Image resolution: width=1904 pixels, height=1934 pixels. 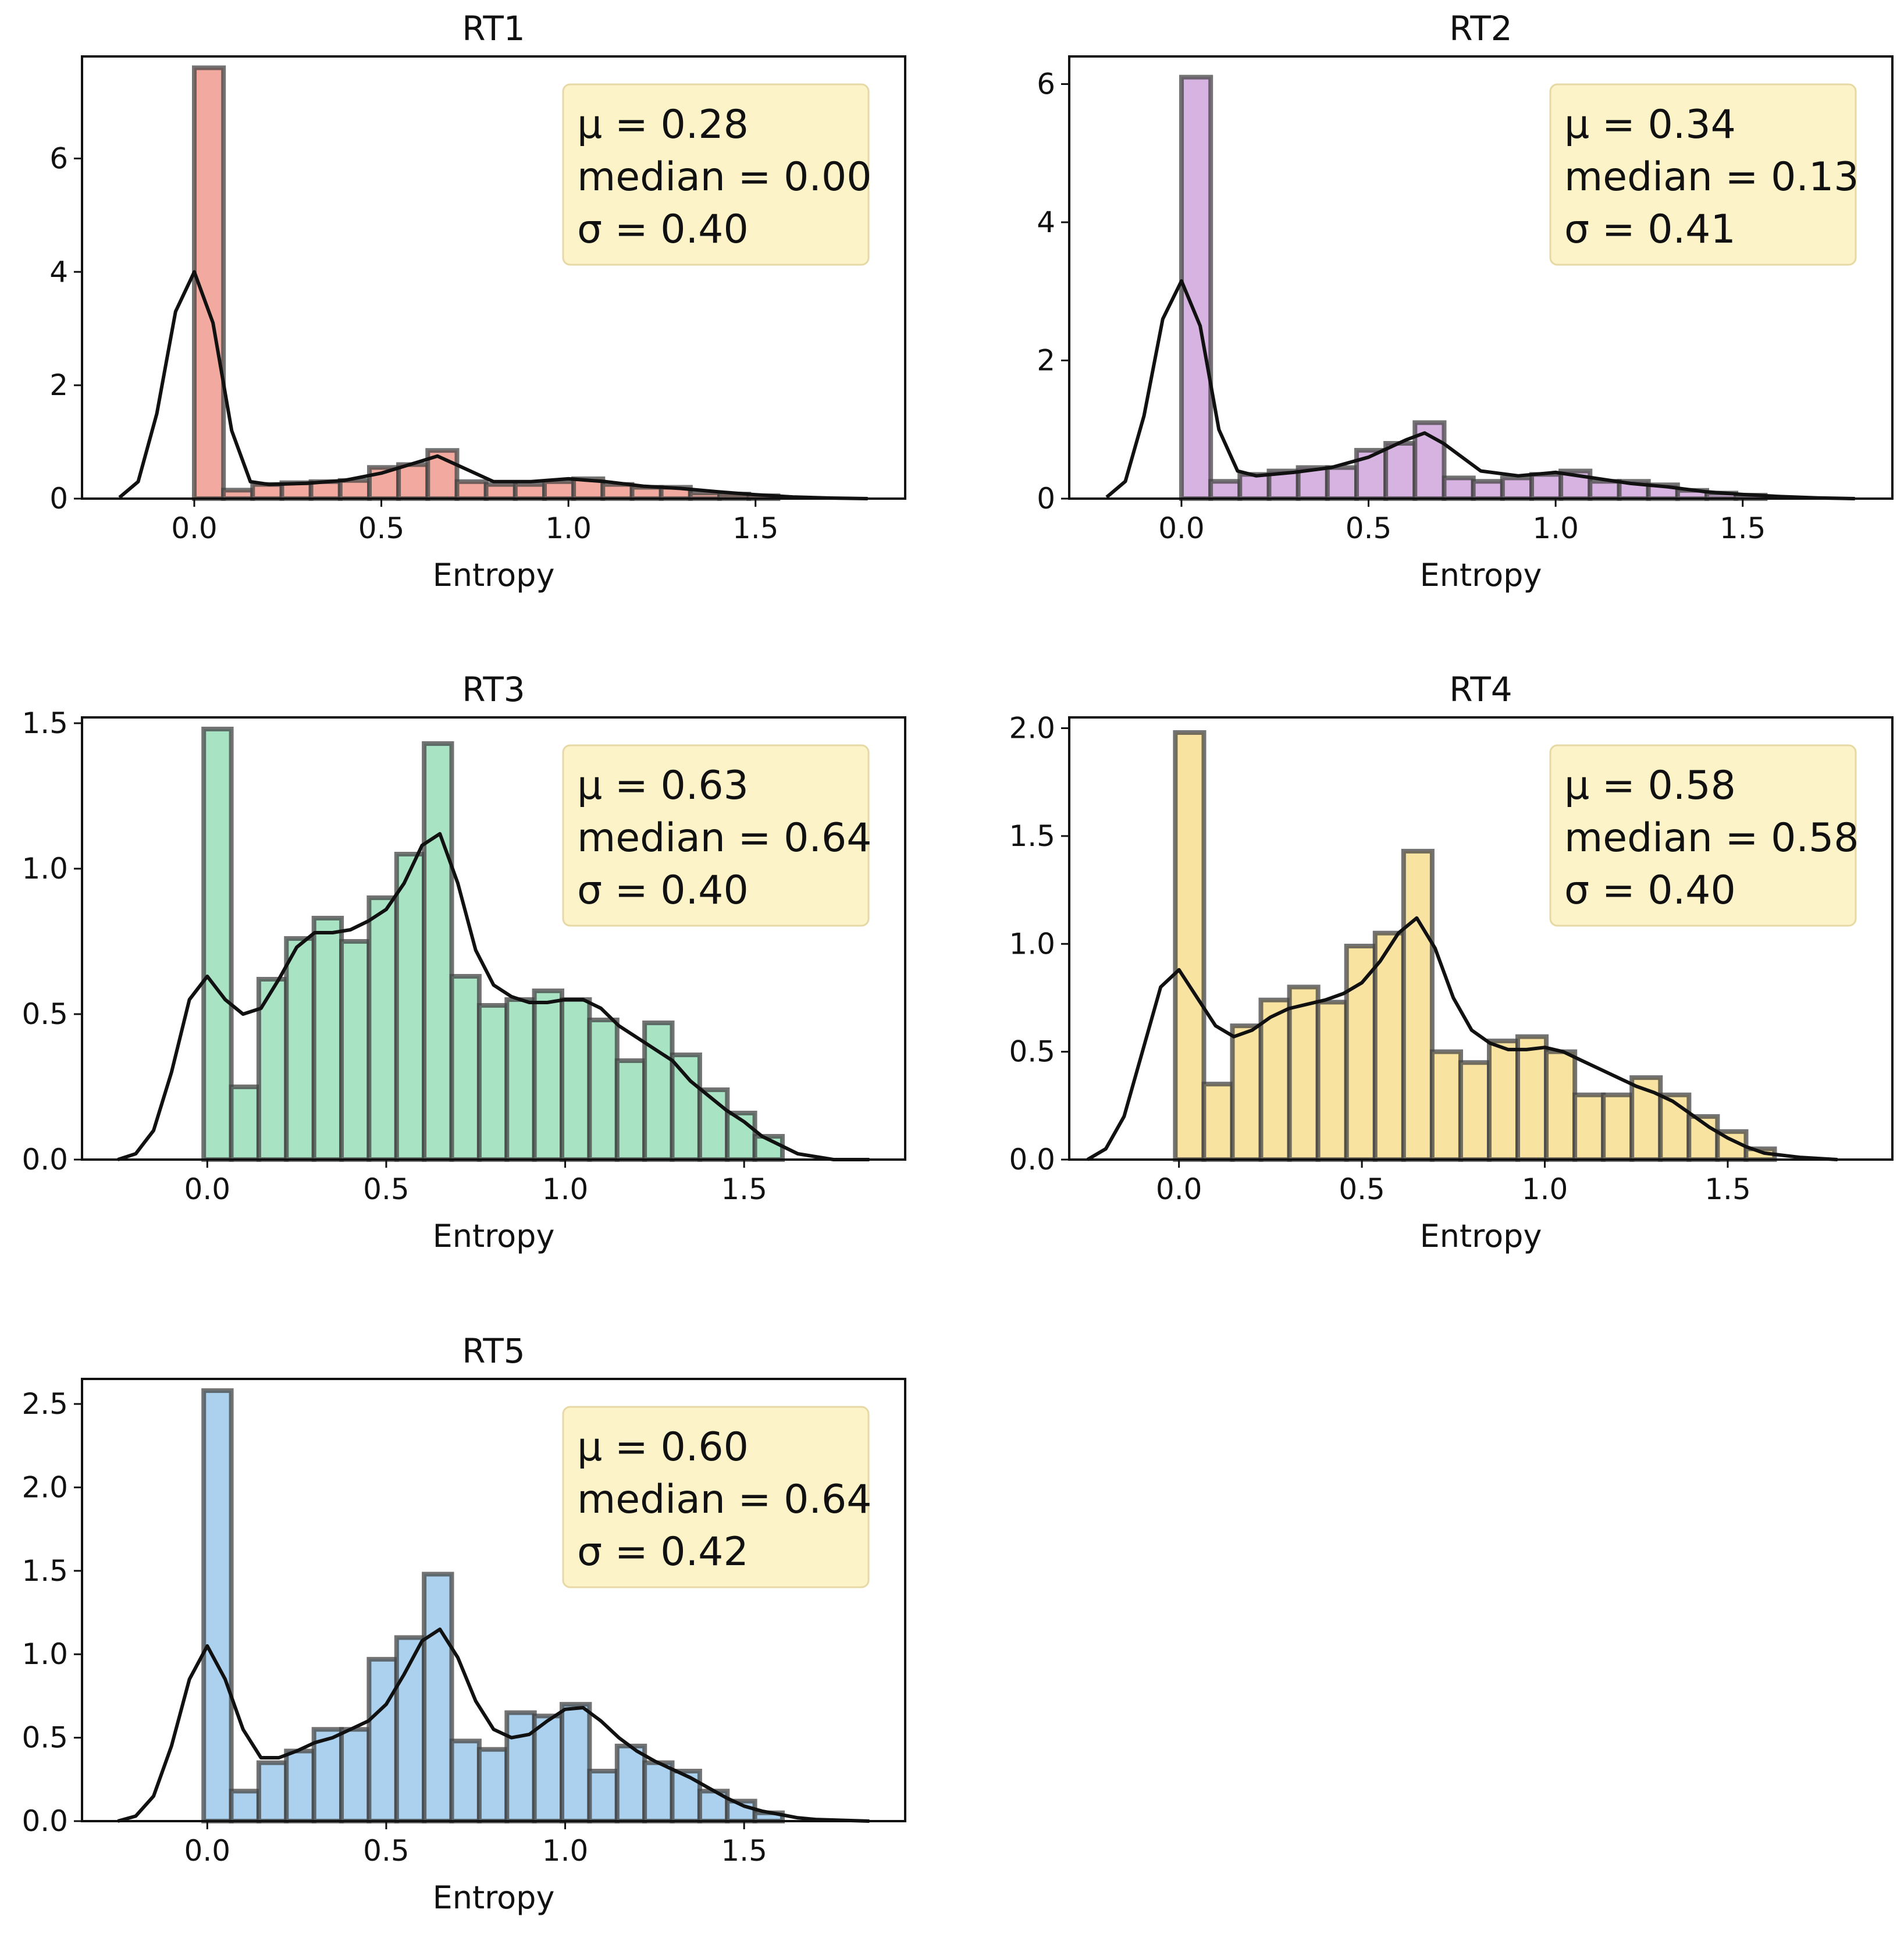 What do you see at coordinates (45, 1404) in the screenshot?
I see `y-tick-label: 2.5` at bounding box center [45, 1404].